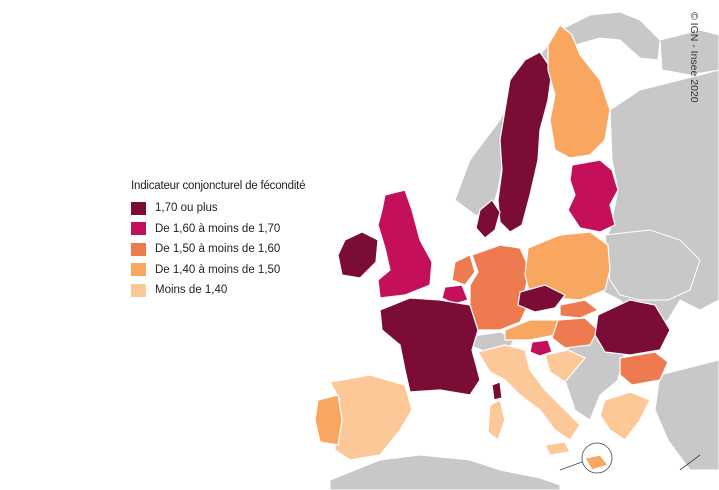 The image size is (719, 490). I want to click on region-sardinia, so click(496, 420).